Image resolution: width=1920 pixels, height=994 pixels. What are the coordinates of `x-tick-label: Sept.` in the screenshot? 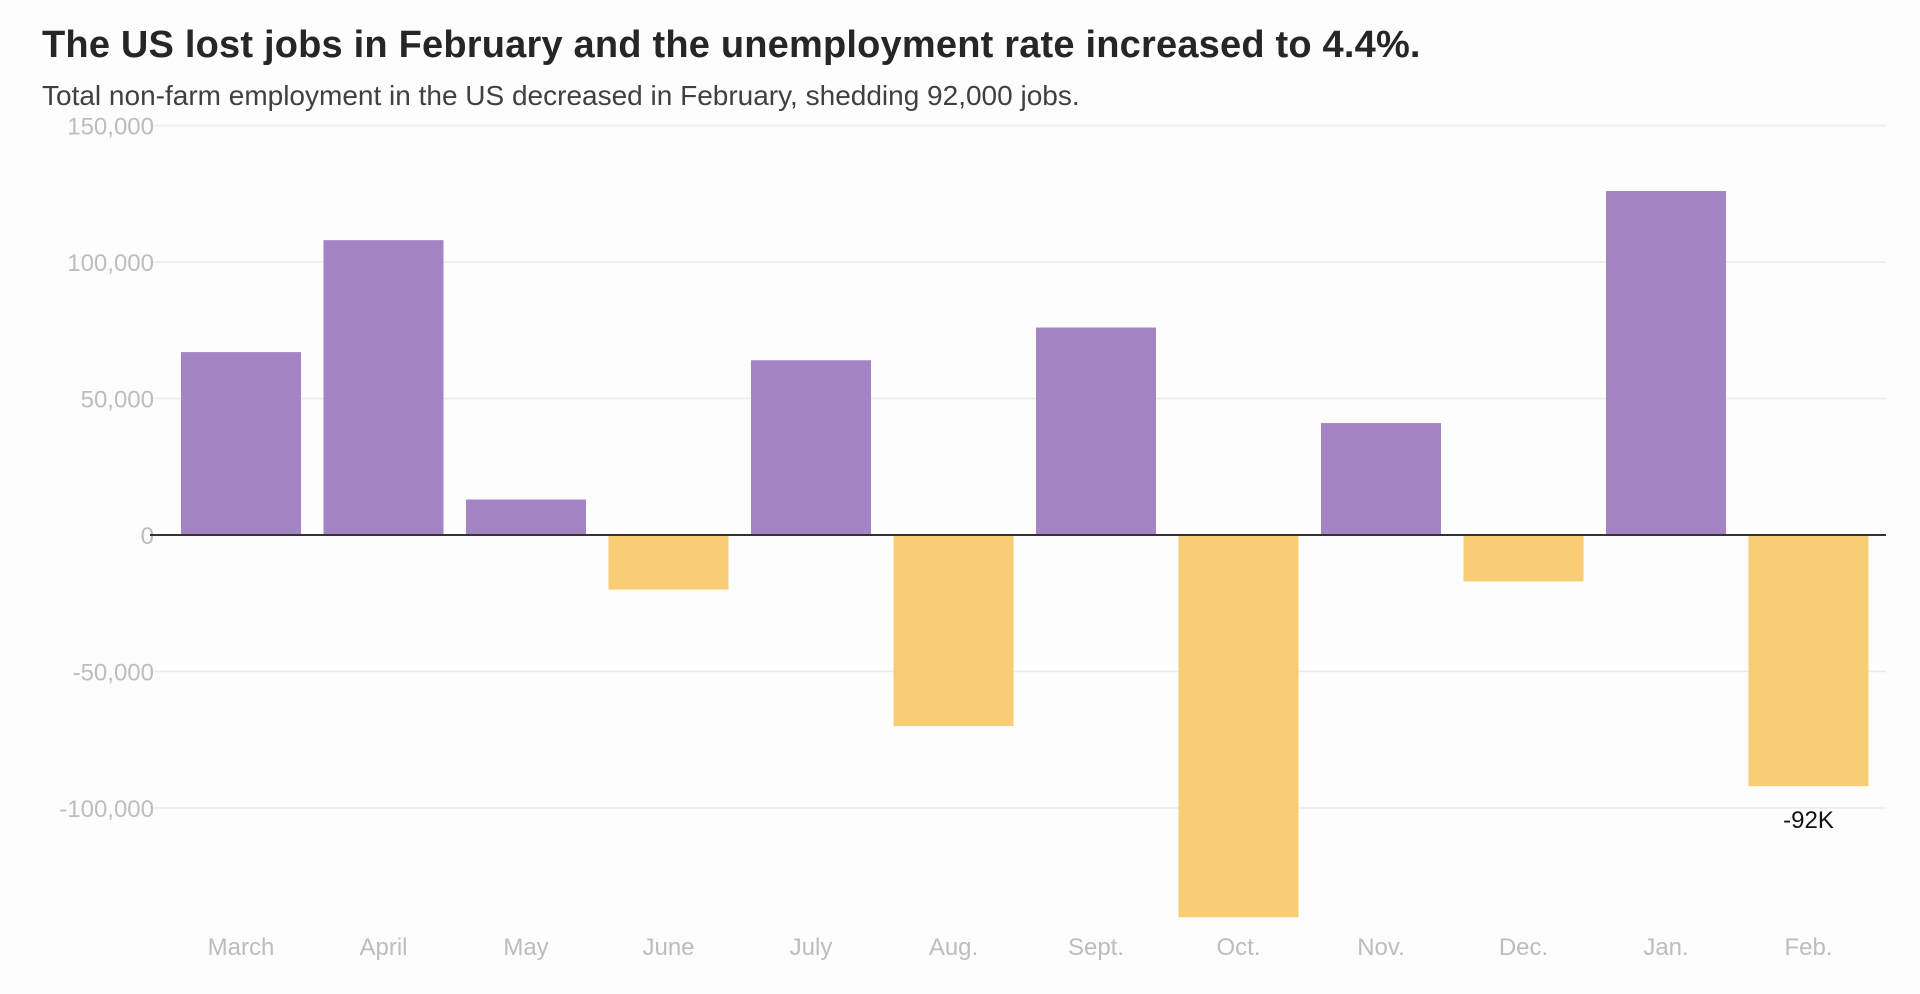 It's located at (1096, 947).